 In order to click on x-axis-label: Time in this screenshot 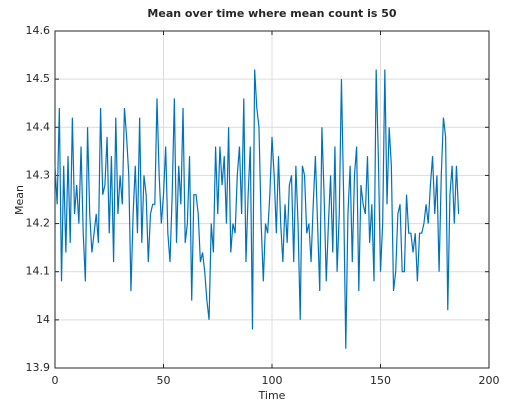, I will do `click(272, 395)`.